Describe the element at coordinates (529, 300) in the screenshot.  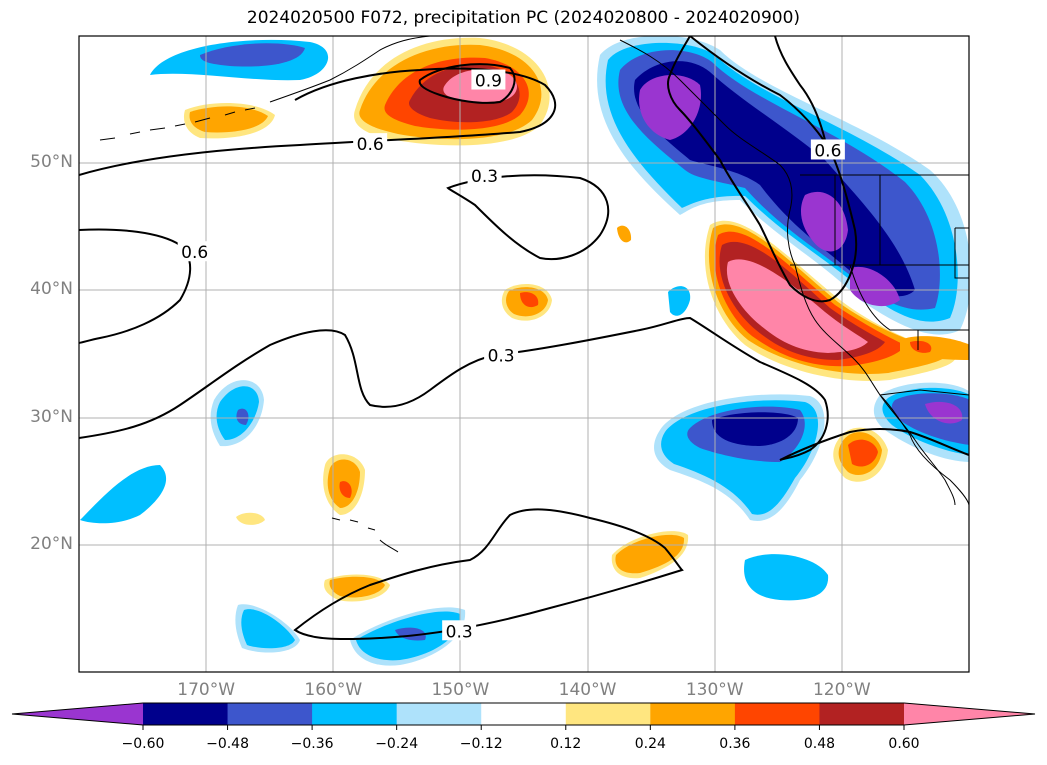
I see `midpacific-red` at that location.